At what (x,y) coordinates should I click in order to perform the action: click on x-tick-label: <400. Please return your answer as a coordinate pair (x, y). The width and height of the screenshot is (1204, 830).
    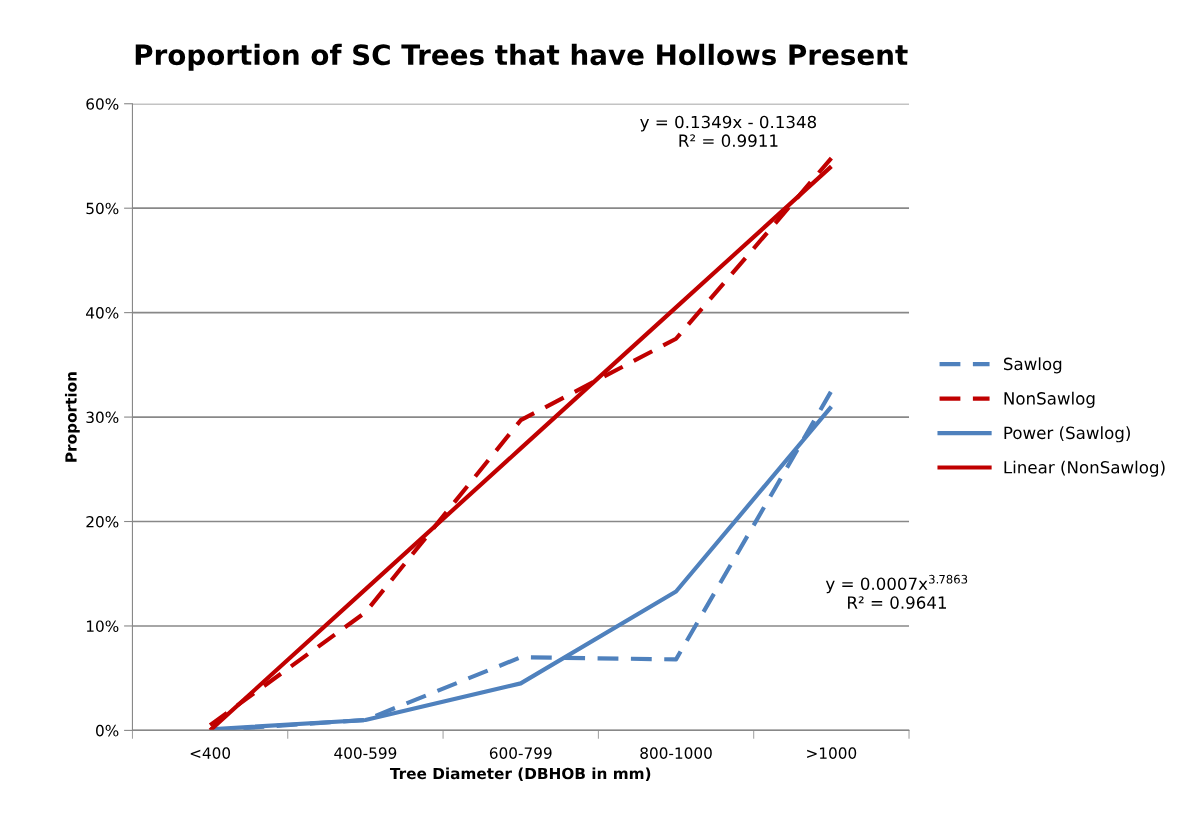
    Looking at the image, I should click on (210, 753).